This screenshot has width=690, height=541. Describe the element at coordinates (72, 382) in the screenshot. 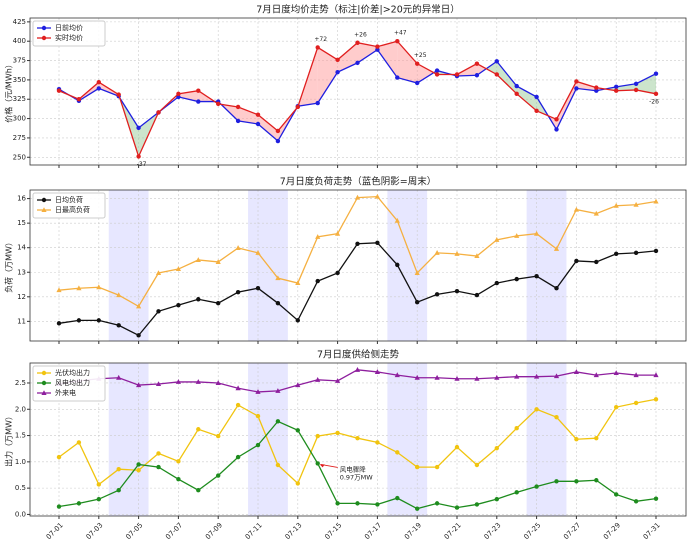

I see `legend-label: 风电均出力` at that location.